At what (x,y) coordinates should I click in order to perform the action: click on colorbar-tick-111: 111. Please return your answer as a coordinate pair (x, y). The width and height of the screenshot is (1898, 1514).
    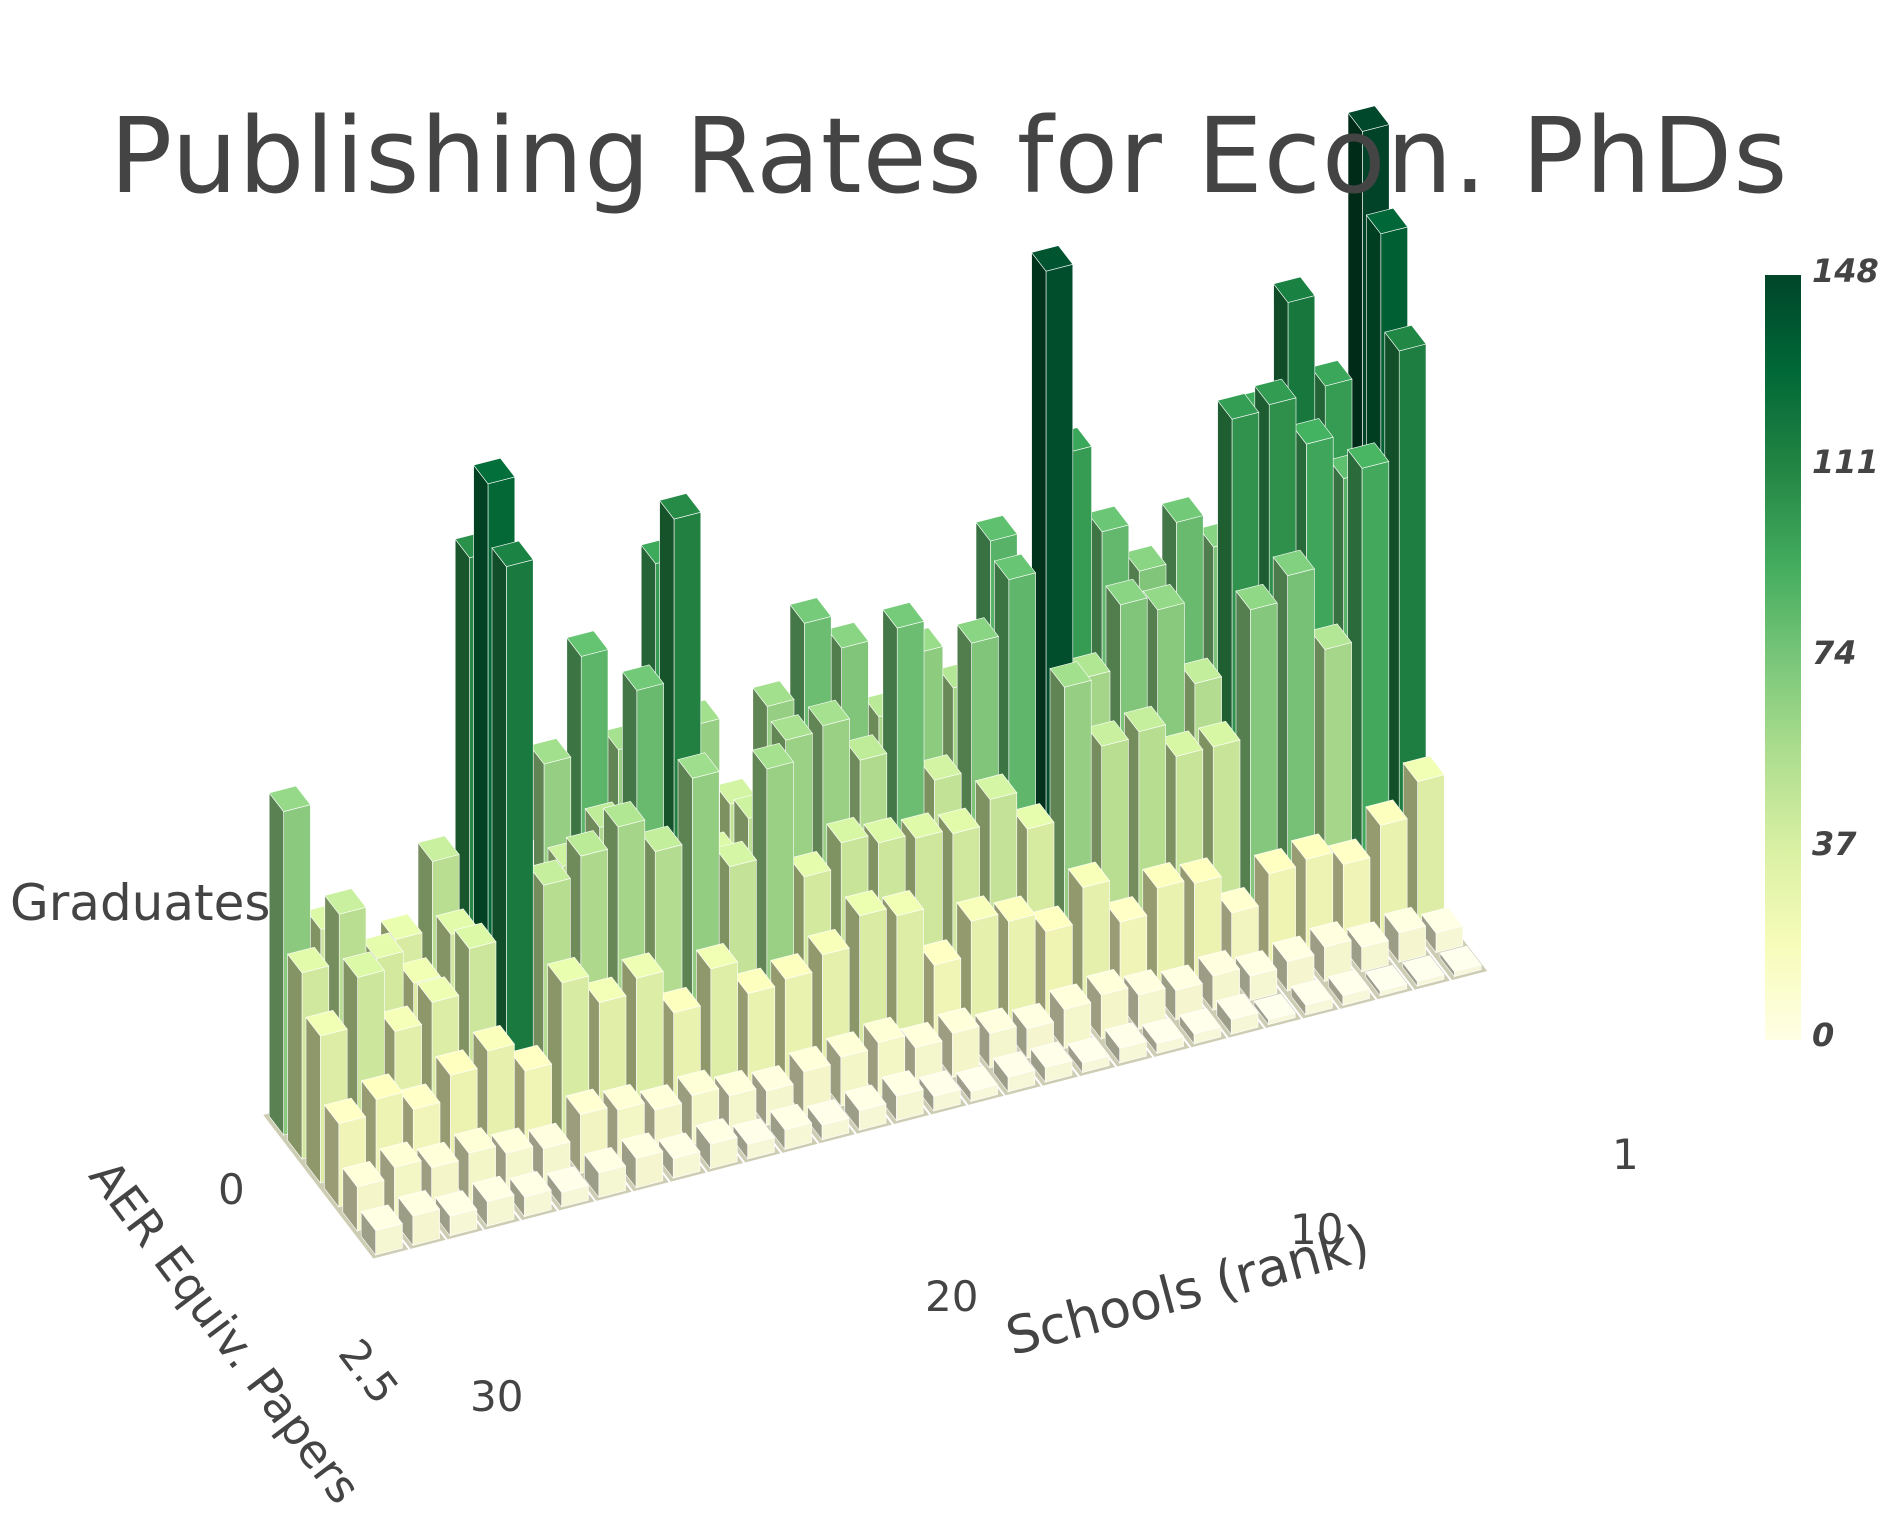
    Looking at the image, I should click on (1845, 462).